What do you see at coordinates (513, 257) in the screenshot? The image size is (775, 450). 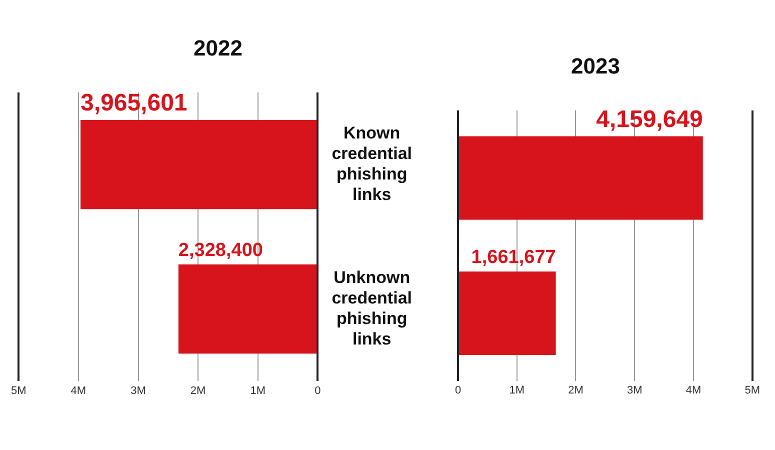 I see `data-label: 1,661,677` at bounding box center [513, 257].